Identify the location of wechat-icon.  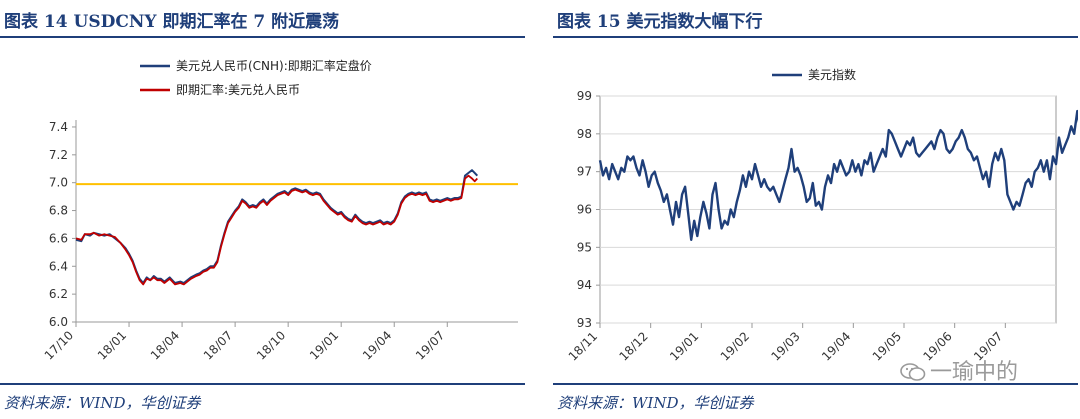
(913, 372).